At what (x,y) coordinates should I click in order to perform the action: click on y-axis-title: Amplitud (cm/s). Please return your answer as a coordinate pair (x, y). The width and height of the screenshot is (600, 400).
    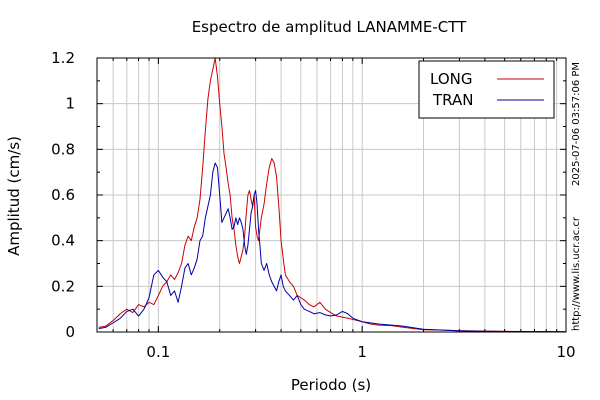
    Looking at the image, I should click on (14, 196).